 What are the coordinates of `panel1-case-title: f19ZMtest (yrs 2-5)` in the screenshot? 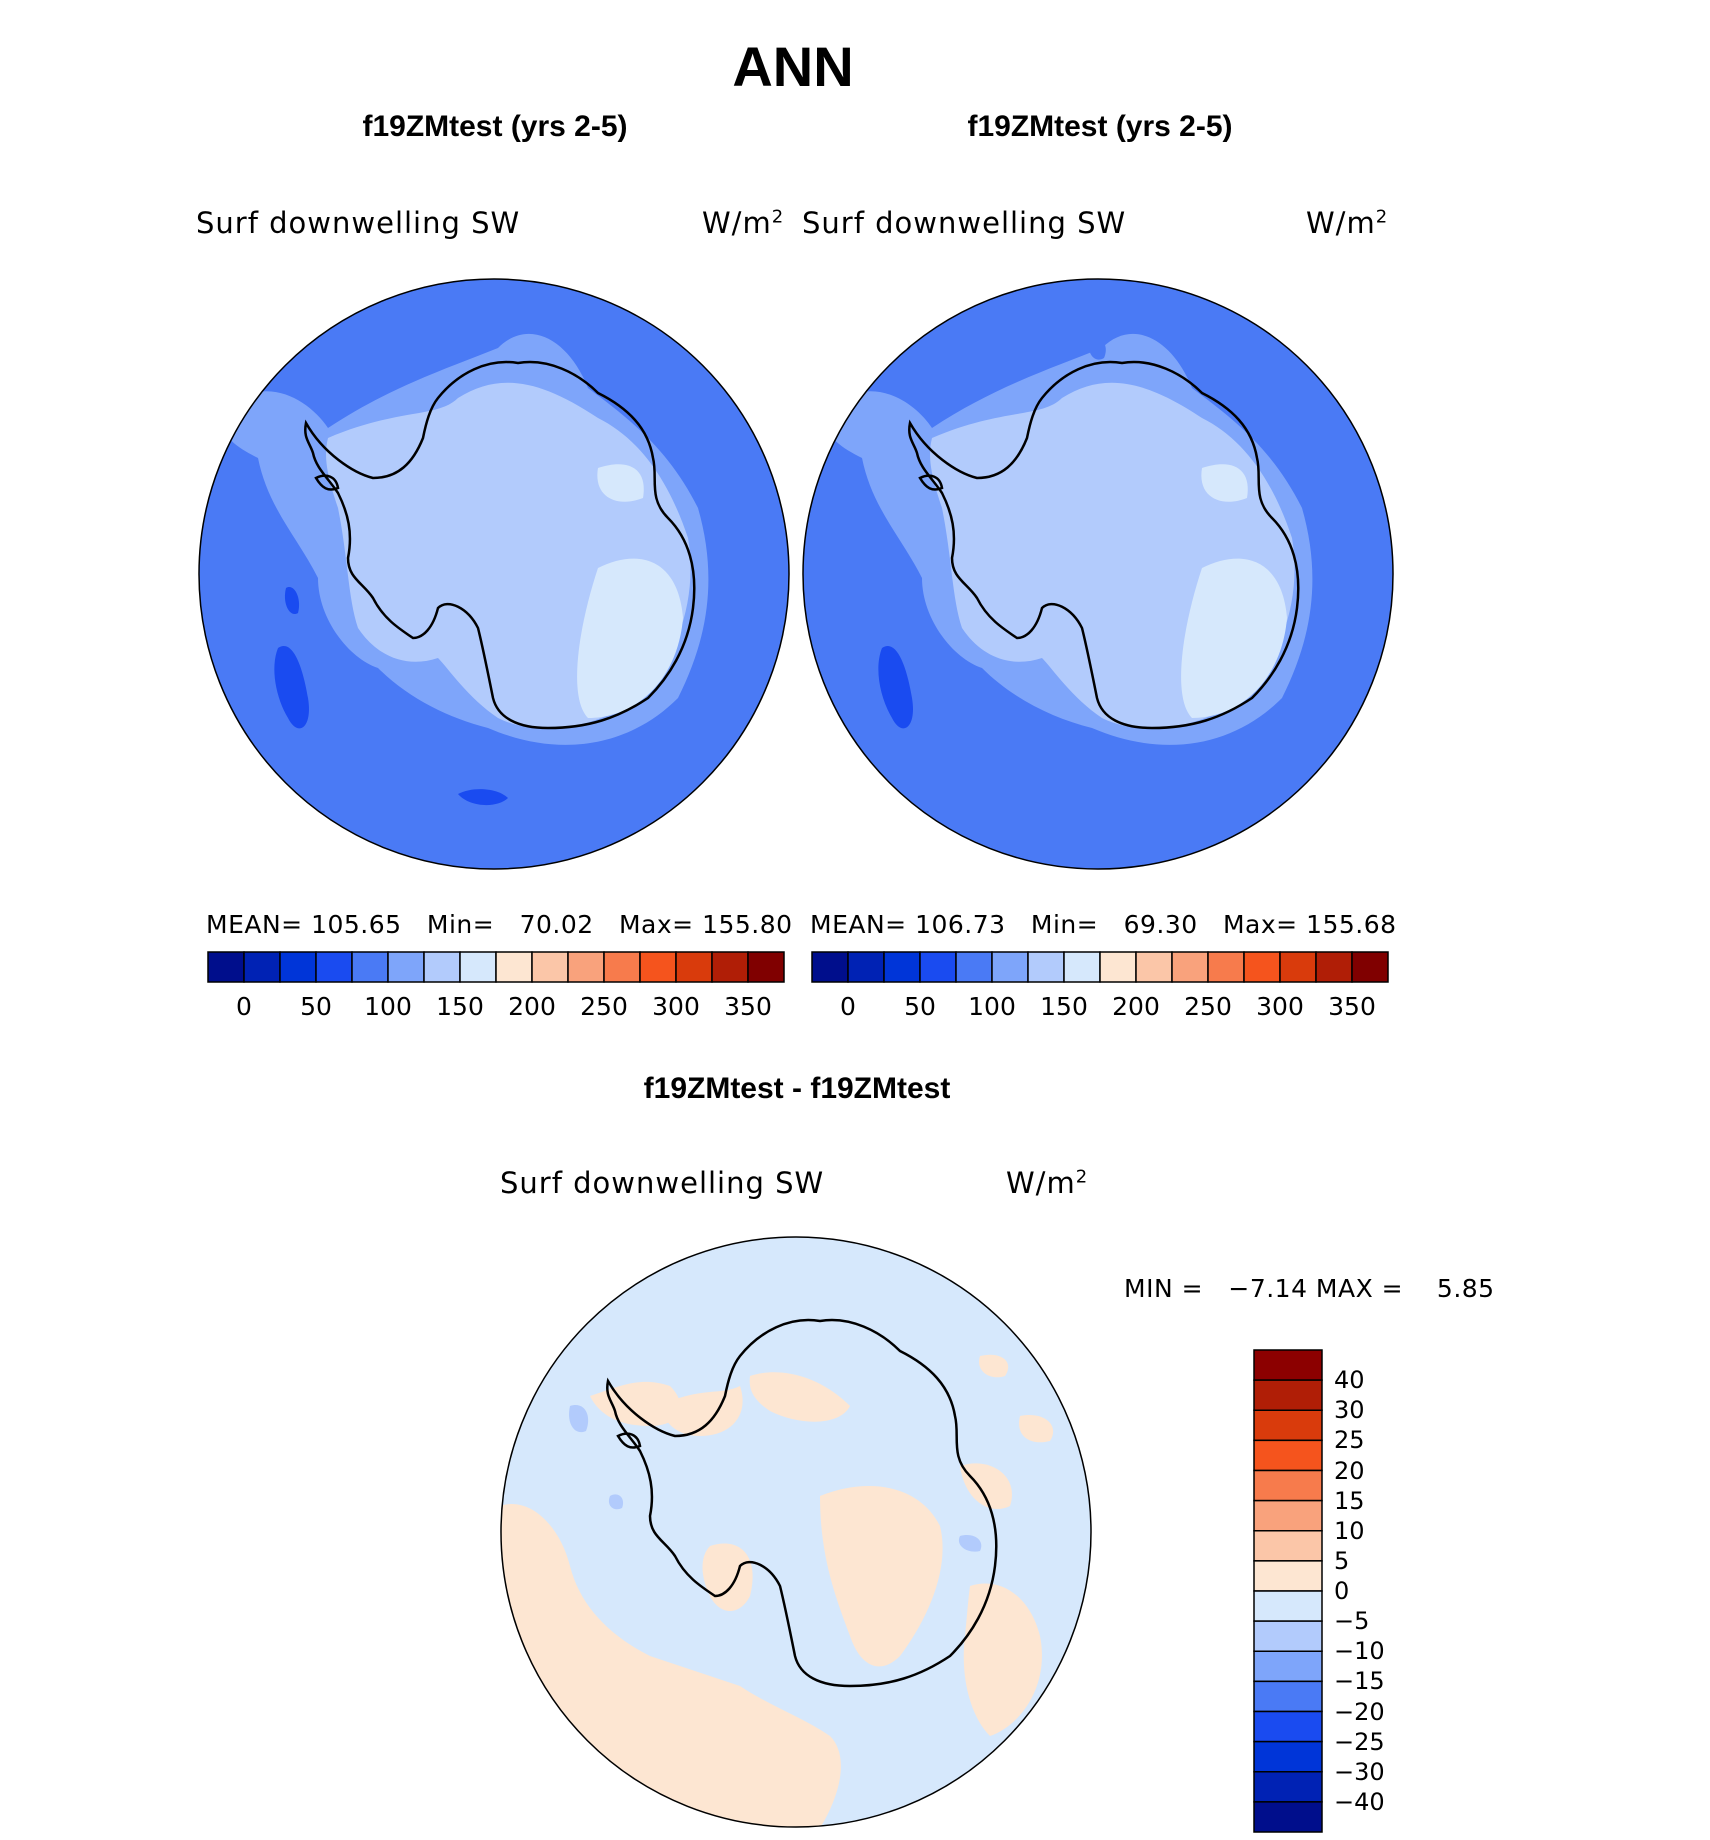 It's located at (495, 126).